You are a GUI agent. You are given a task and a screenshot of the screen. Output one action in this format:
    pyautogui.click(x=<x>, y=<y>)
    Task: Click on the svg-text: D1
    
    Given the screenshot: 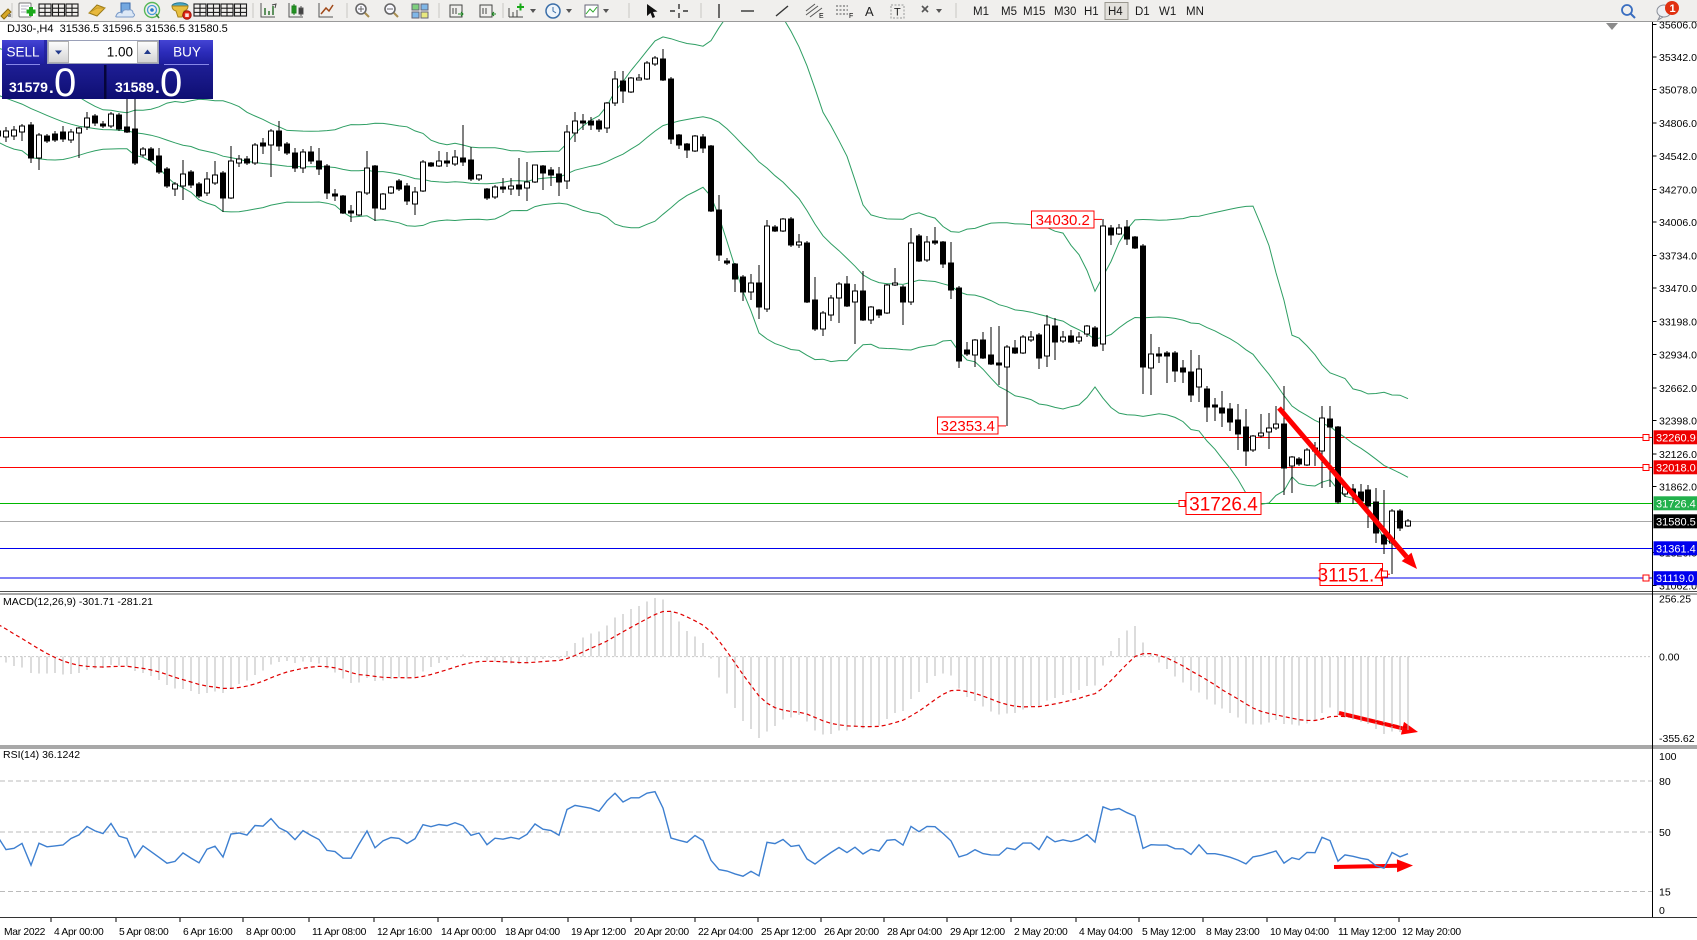 What is the action you would take?
    pyautogui.click(x=1142, y=12)
    